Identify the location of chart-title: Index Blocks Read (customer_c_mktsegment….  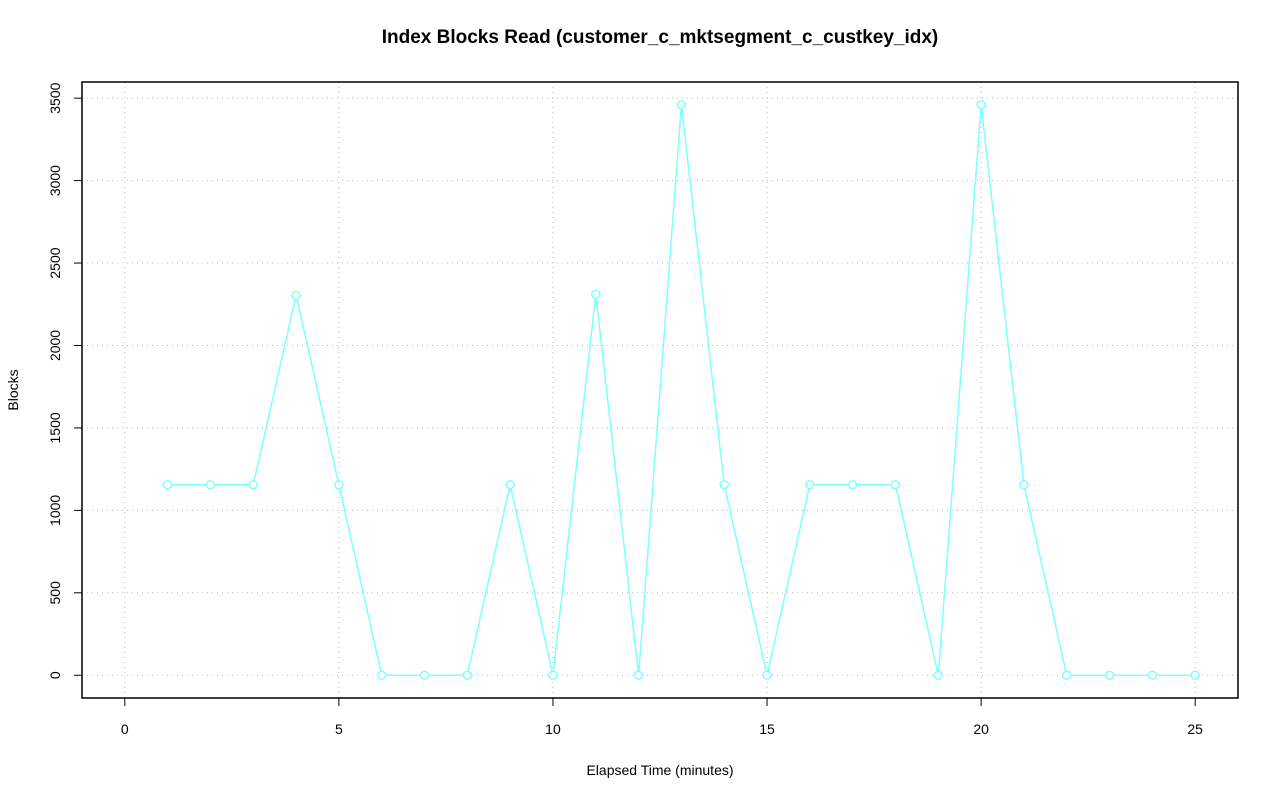
(660, 37).